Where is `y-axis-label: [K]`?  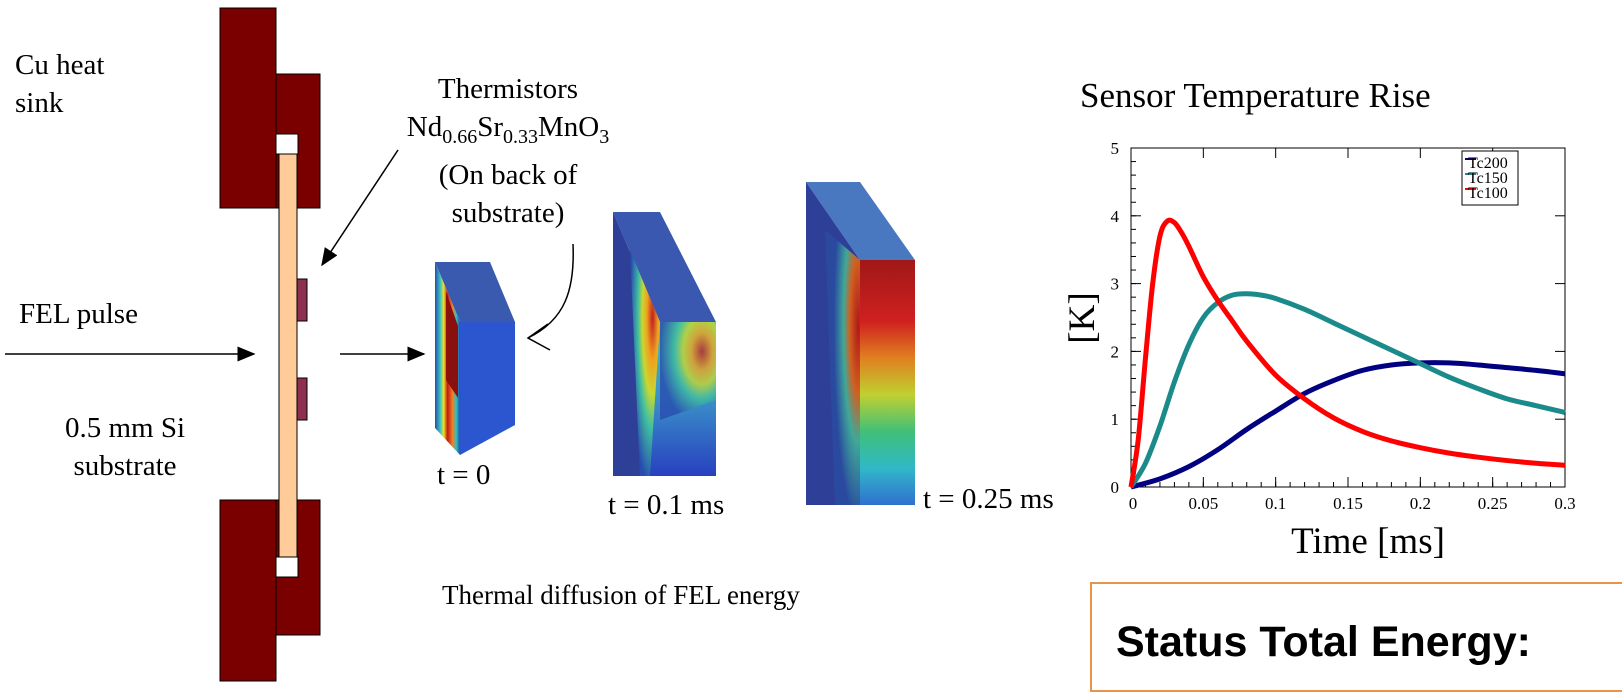 y-axis-label: [K] is located at coordinates (1082, 317).